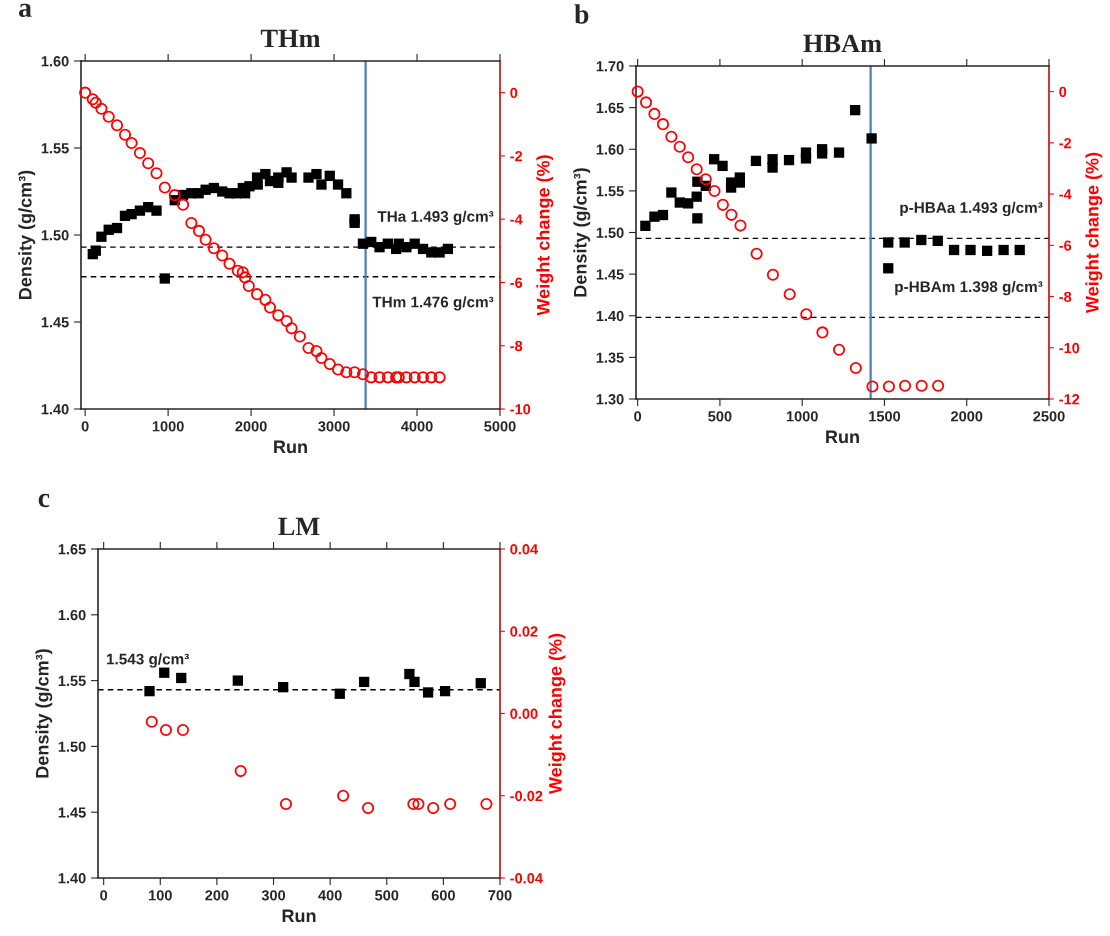  I want to click on ref-line-label: p-HBAm 1.398 g/cm³, so click(969, 288).